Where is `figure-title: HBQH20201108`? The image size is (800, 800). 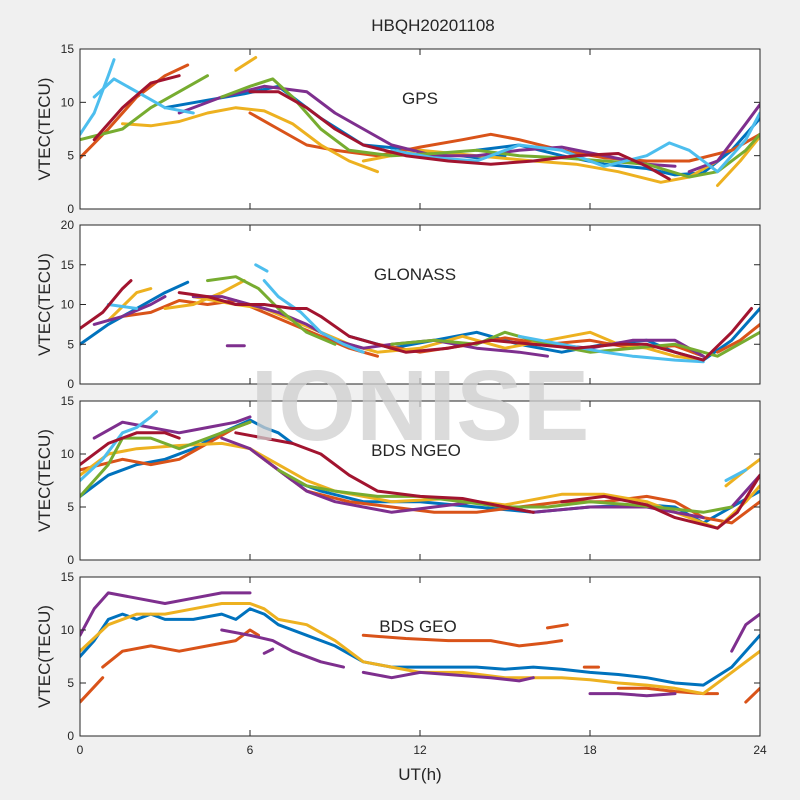 figure-title: HBQH20201108 is located at coordinates (433, 25).